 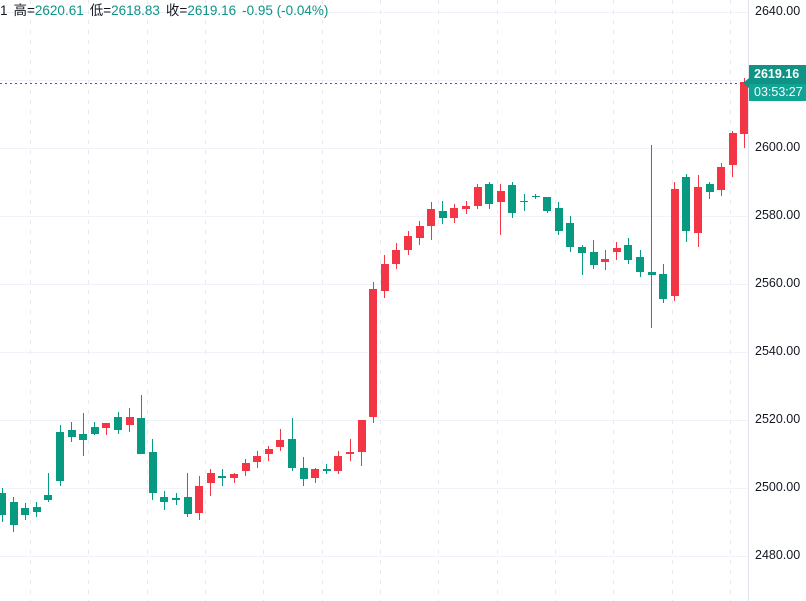 What do you see at coordinates (59, 10) in the screenshot?
I see `legend-high-value: 2620.61` at bounding box center [59, 10].